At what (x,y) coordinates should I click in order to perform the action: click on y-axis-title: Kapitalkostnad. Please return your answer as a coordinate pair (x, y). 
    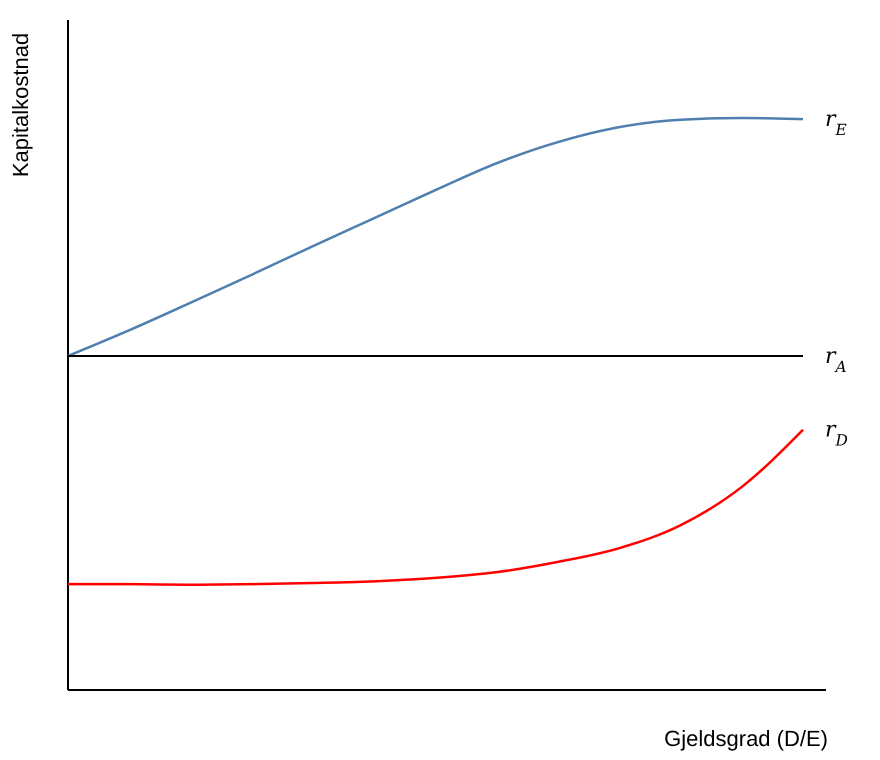
    Looking at the image, I should click on (20, 105).